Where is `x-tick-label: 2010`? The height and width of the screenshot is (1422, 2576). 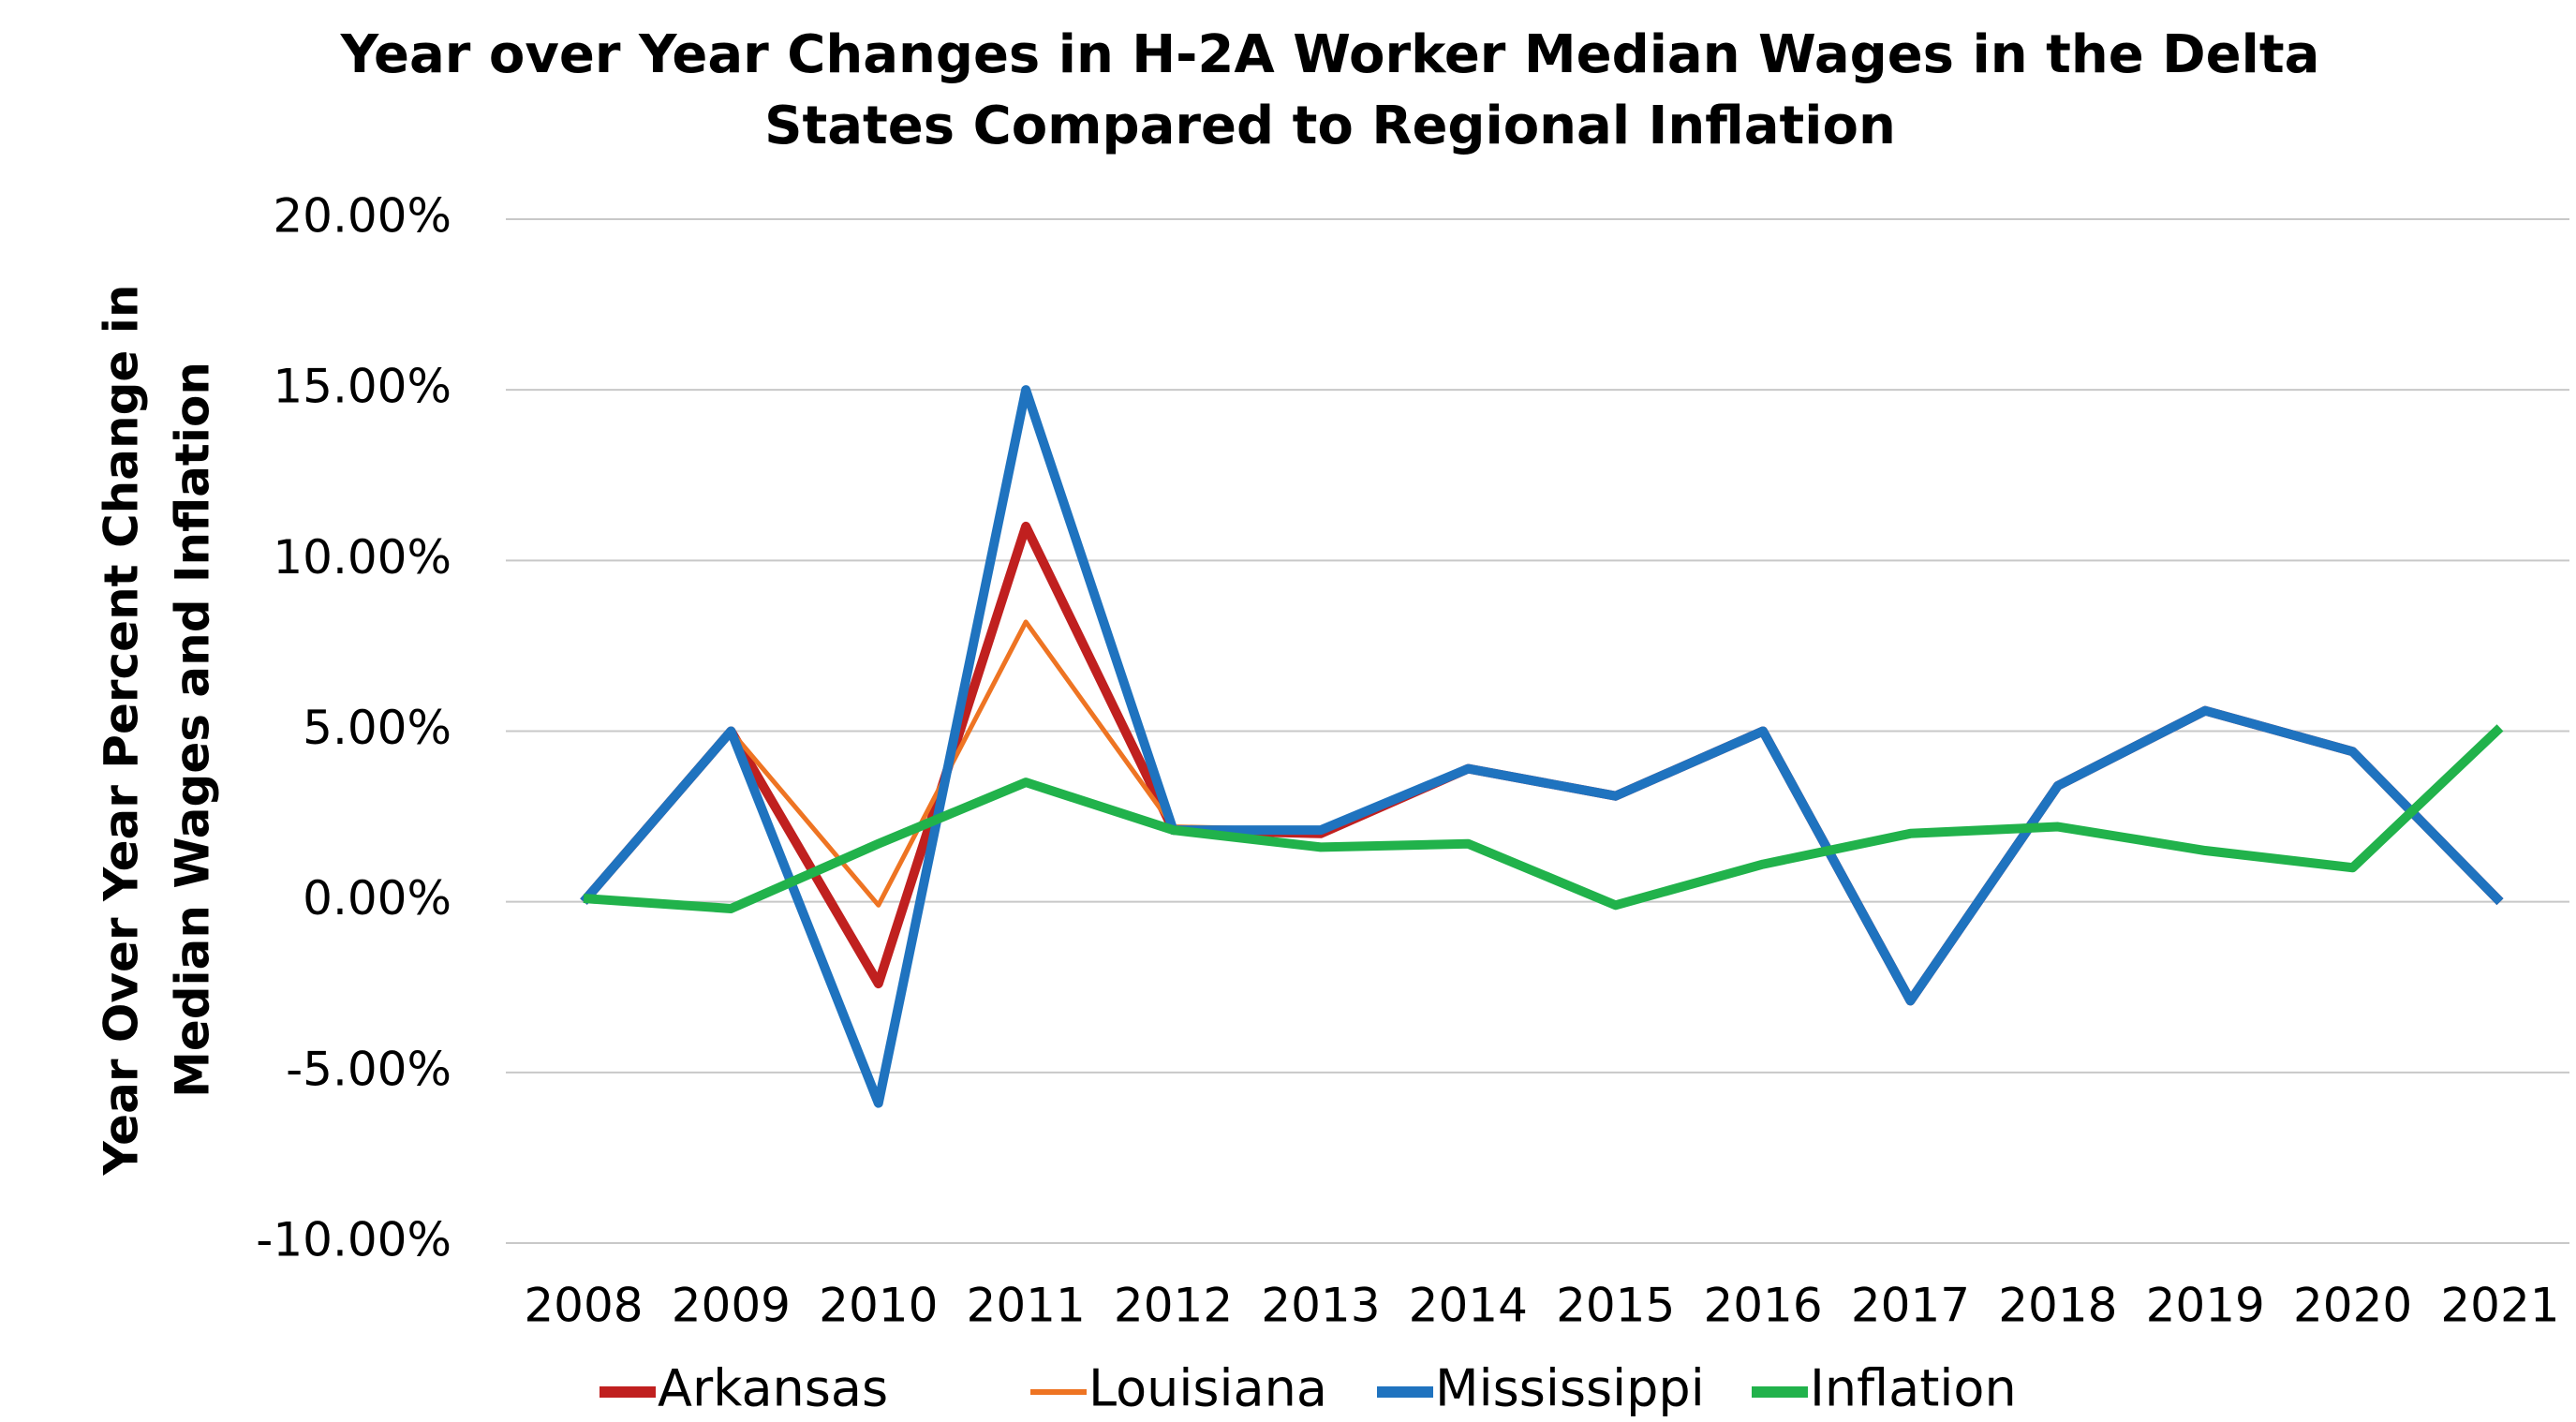 x-tick-label: 2010 is located at coordinates (878, 1306).